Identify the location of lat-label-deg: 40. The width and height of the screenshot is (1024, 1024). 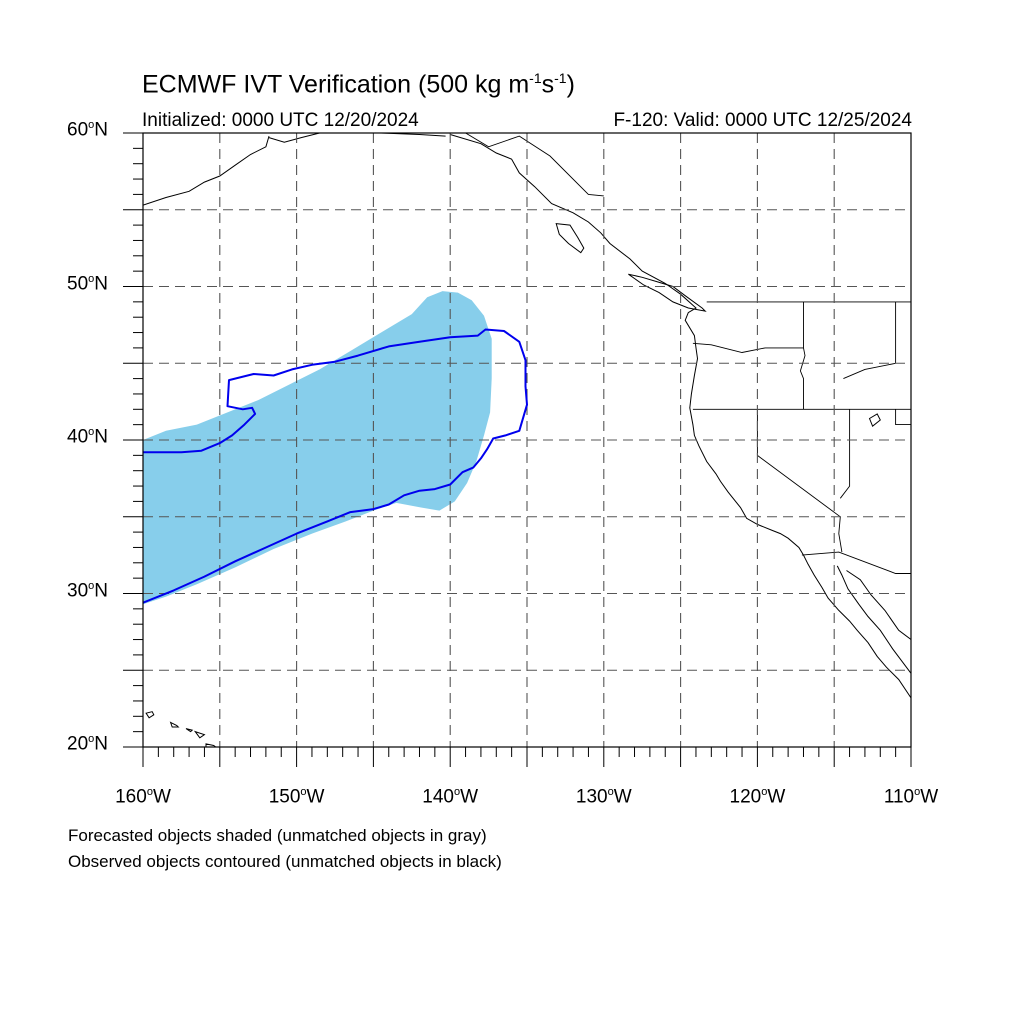
(78, 437).